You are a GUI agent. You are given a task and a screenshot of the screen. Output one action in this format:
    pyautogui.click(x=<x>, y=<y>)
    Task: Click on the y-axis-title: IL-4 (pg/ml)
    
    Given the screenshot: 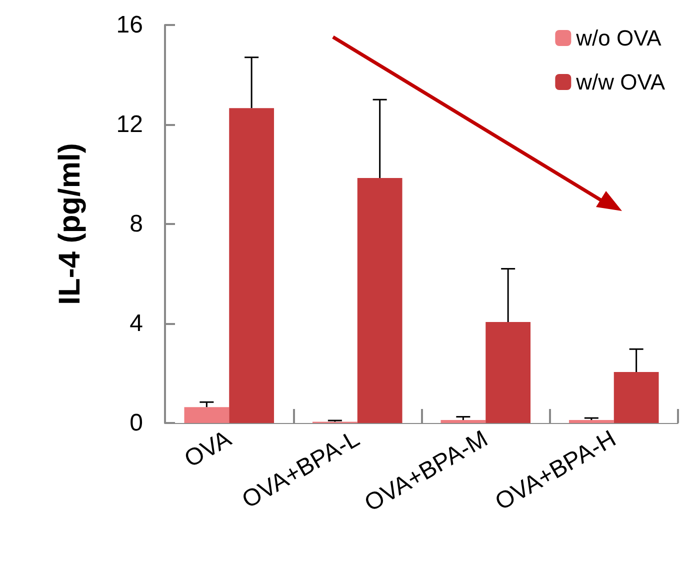 What is the action you would take?
    pyautogui.click(x=70, y=224)
    